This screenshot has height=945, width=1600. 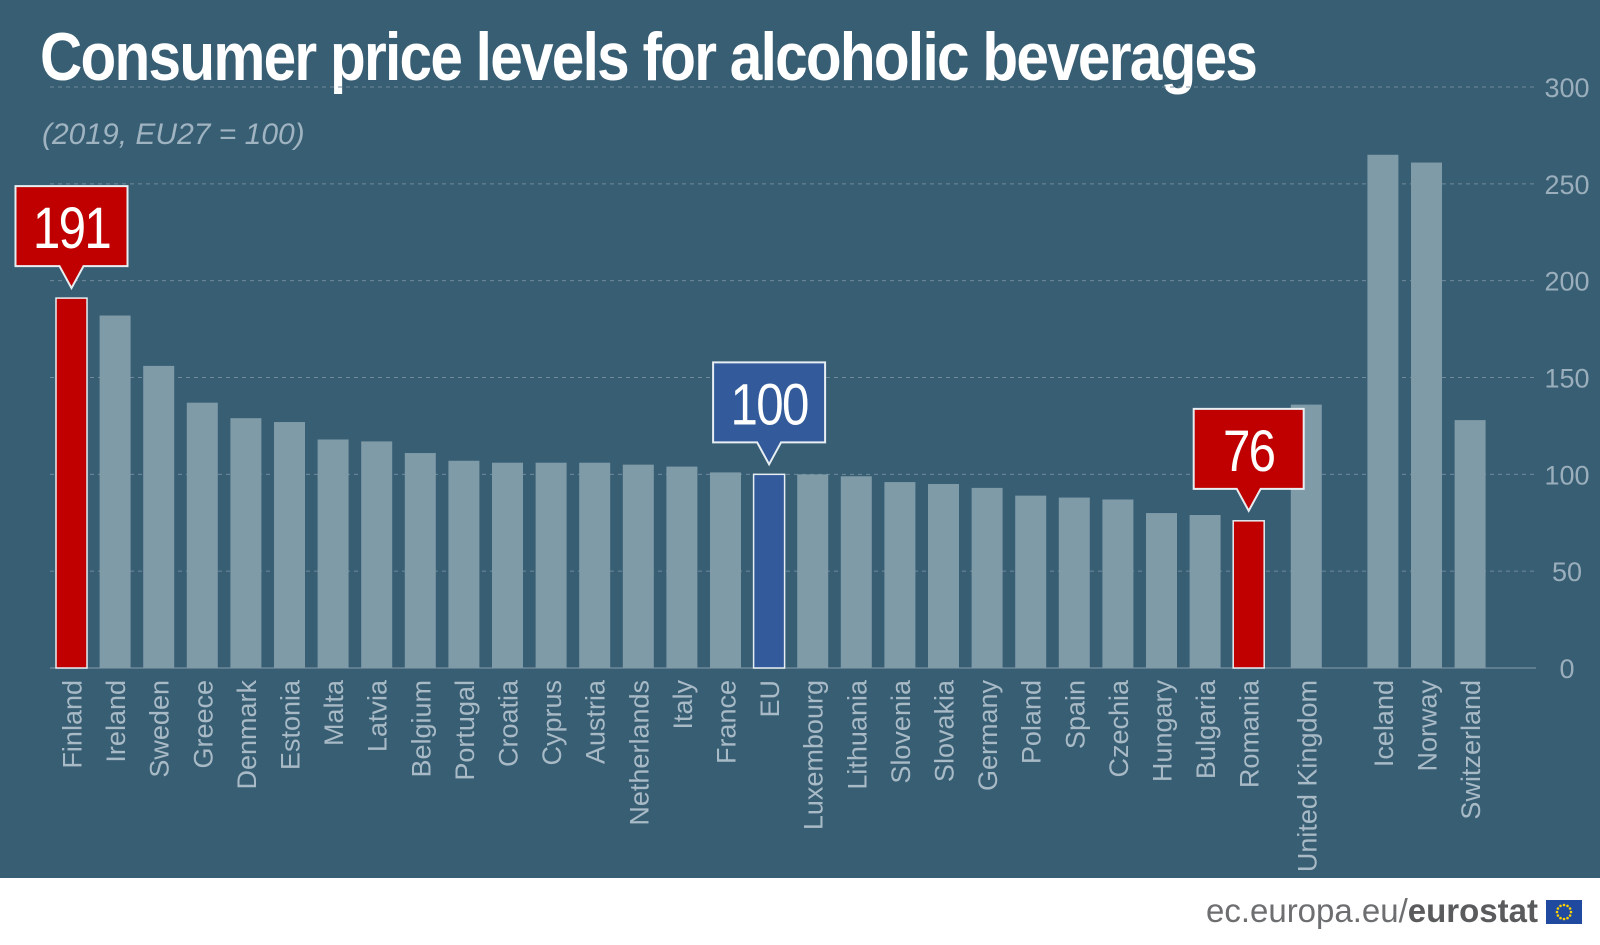 What do you see at coordinates (71, 483) in the screenshot?
I see `bar-finland` at bounding box center [71, 483].